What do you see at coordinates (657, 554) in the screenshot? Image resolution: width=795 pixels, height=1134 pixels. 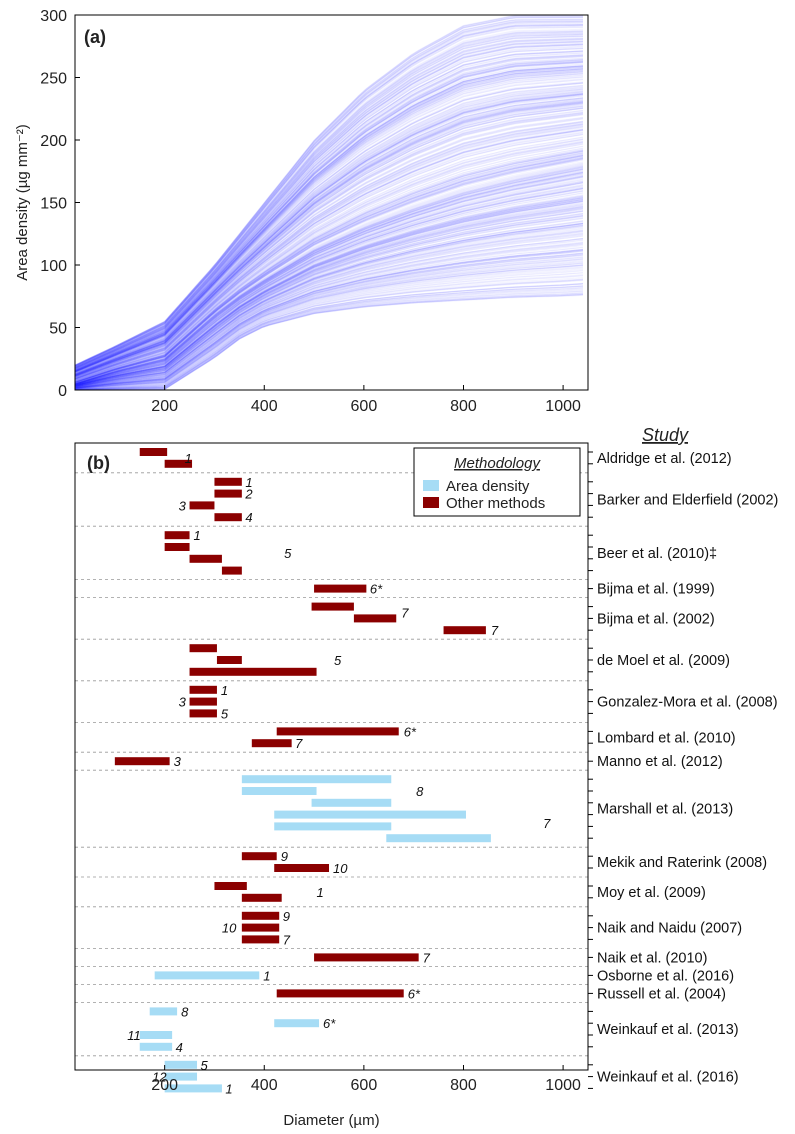 I see `study-name: Beer et al. (2010)‡` at bounding box center [657, 554].